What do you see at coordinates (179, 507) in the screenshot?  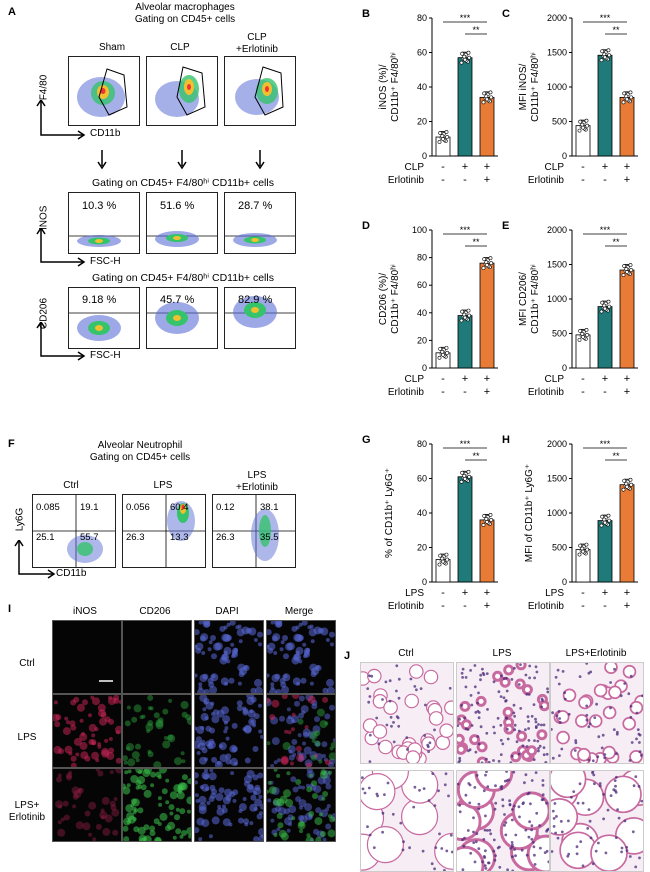 I see `lps-quad-ur: 60.4` at bounding box center [179, 507].